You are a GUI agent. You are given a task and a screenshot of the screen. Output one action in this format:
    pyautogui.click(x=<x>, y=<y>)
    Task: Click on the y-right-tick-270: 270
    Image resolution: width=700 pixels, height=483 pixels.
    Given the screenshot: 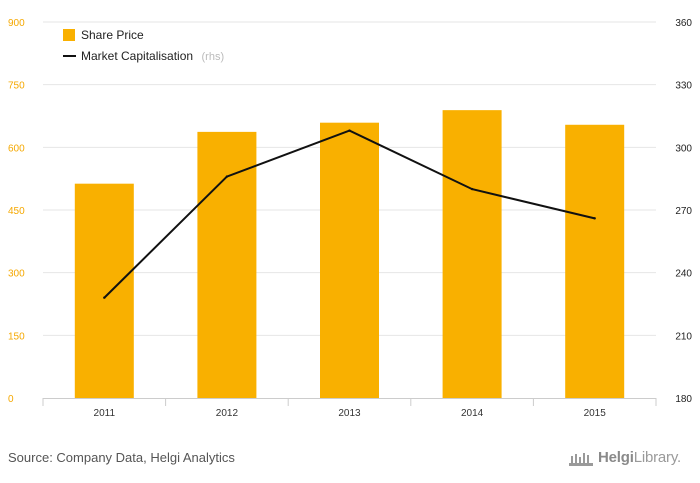 What is the action you would take?
    pyautogui.click(x=683, y=211)
    